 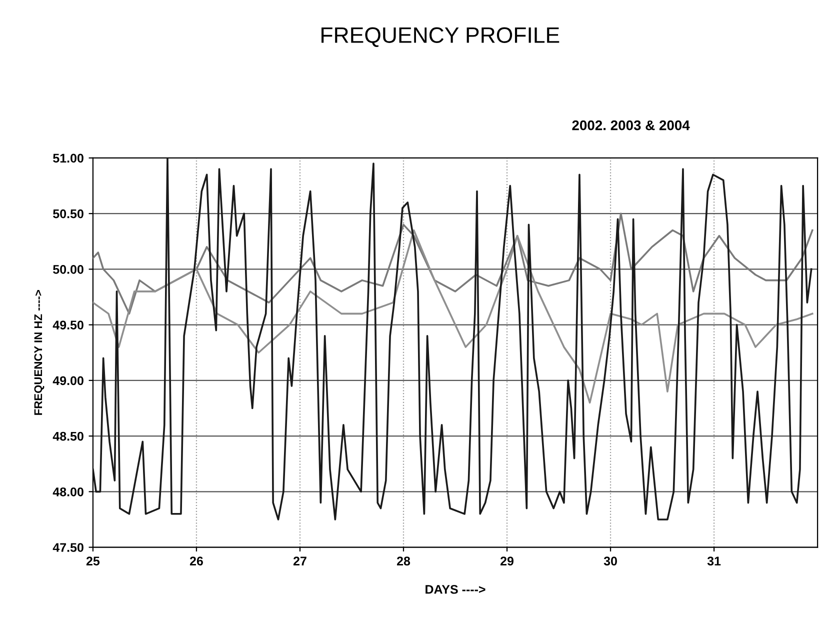 What do you see at coordinates (714, 561) in the screenshot?
I see `x-tick-label: 31` at bounding box center [714, 561].